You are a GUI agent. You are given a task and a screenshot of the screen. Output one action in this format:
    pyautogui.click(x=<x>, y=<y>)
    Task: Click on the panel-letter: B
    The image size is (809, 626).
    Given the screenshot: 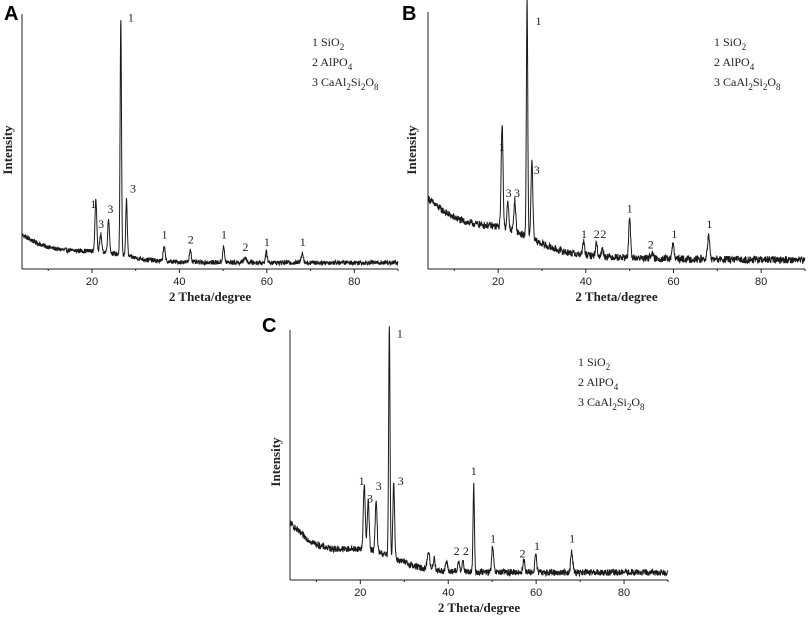 What is the action you would take?
    pyautogui.click(x=409, y=14)
    